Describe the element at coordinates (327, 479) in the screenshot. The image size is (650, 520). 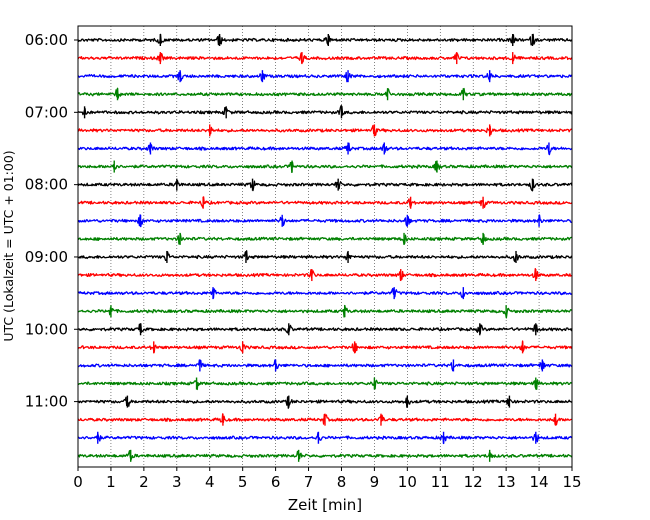
I see `x-axis-ticks: 0 1 2 3 4 5 6 7 8 9 10 11 12 13 14 15` at that location.